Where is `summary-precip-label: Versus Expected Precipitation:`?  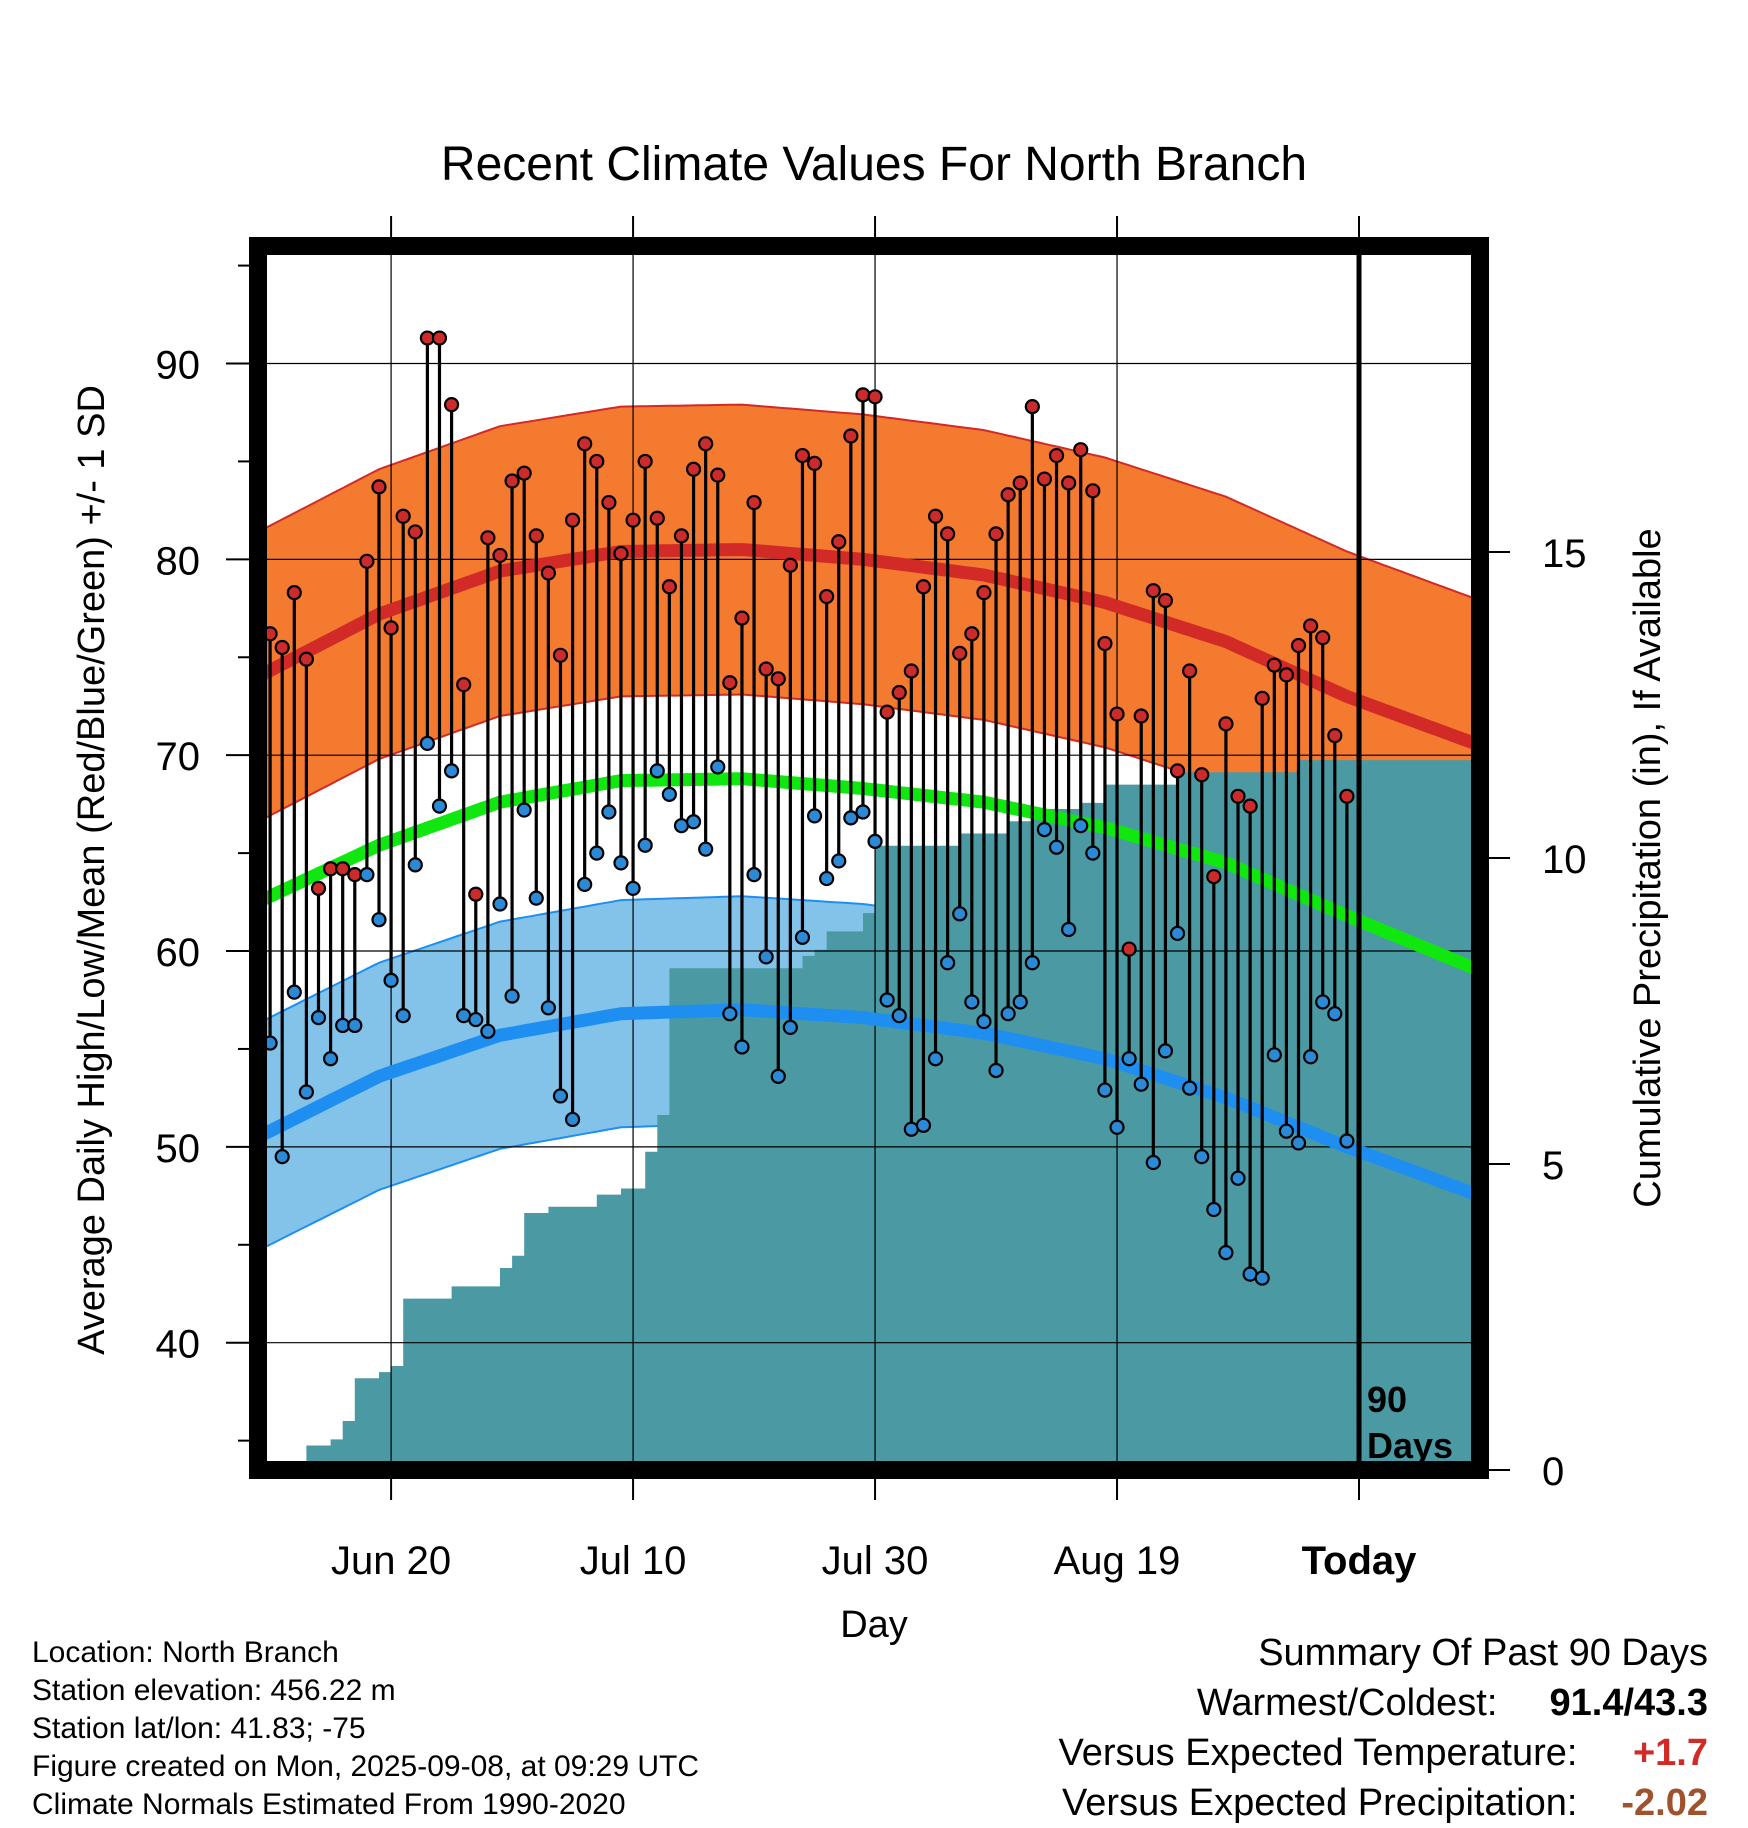 summary-precip-label: Versus Expected Precipitation: is located at coordinates (1320, 1803).